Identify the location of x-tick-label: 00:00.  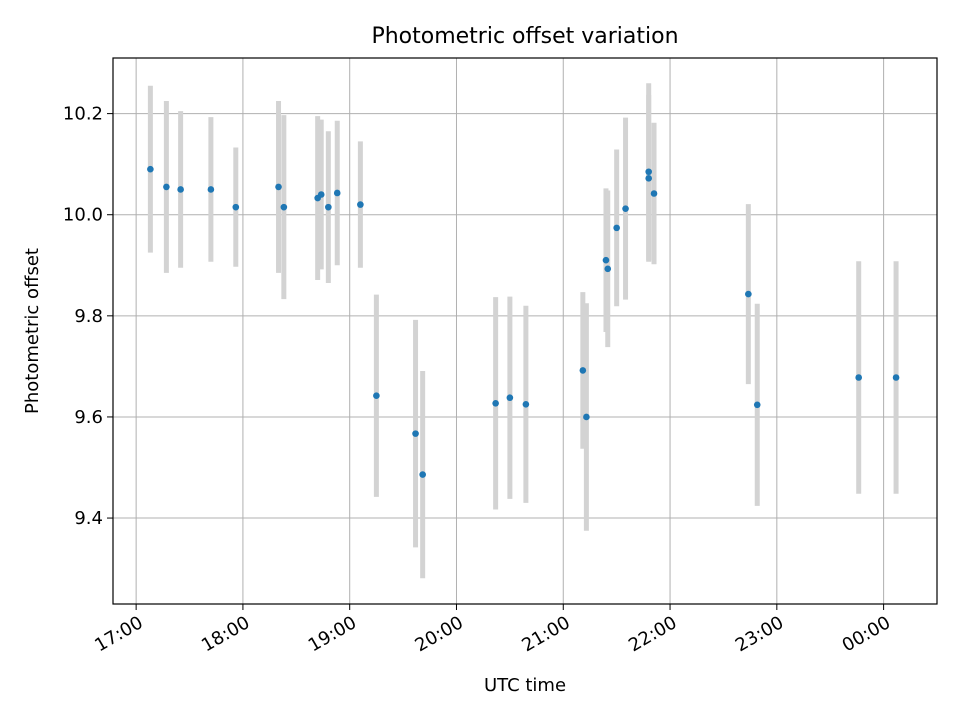
(866, 634).